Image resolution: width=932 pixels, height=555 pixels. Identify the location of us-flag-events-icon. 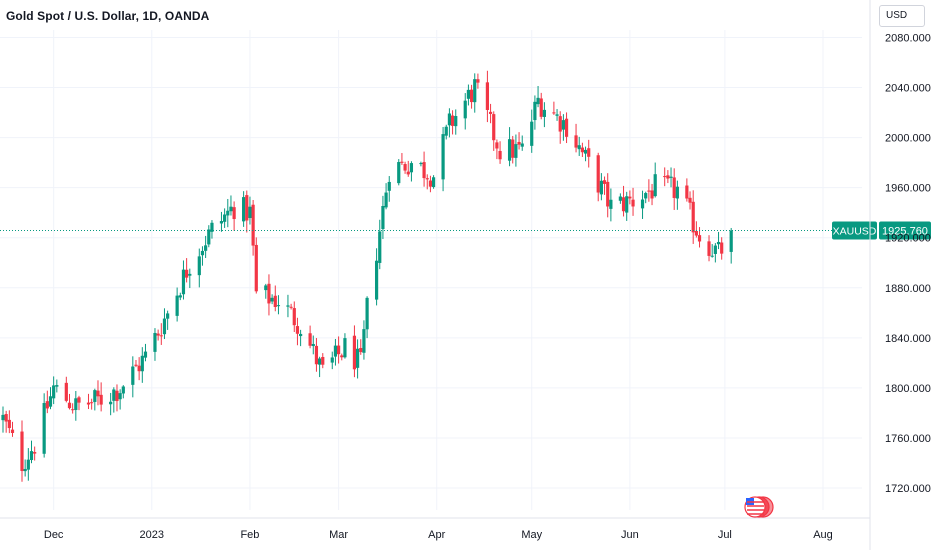
(759, 507).